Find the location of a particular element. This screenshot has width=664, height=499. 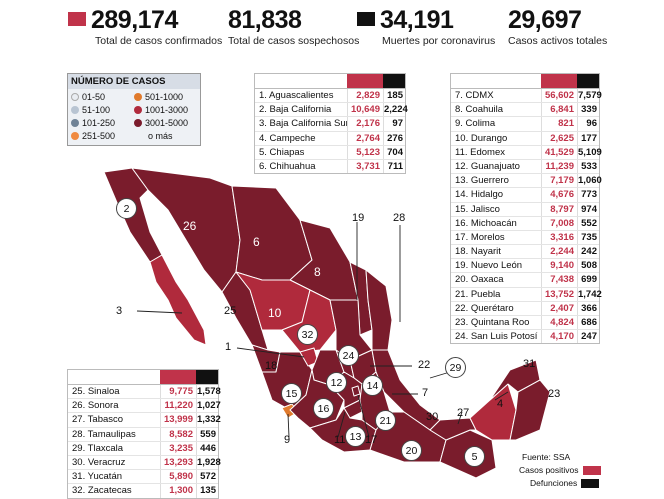

map-label: 1 is located at coordinates (228, 347).